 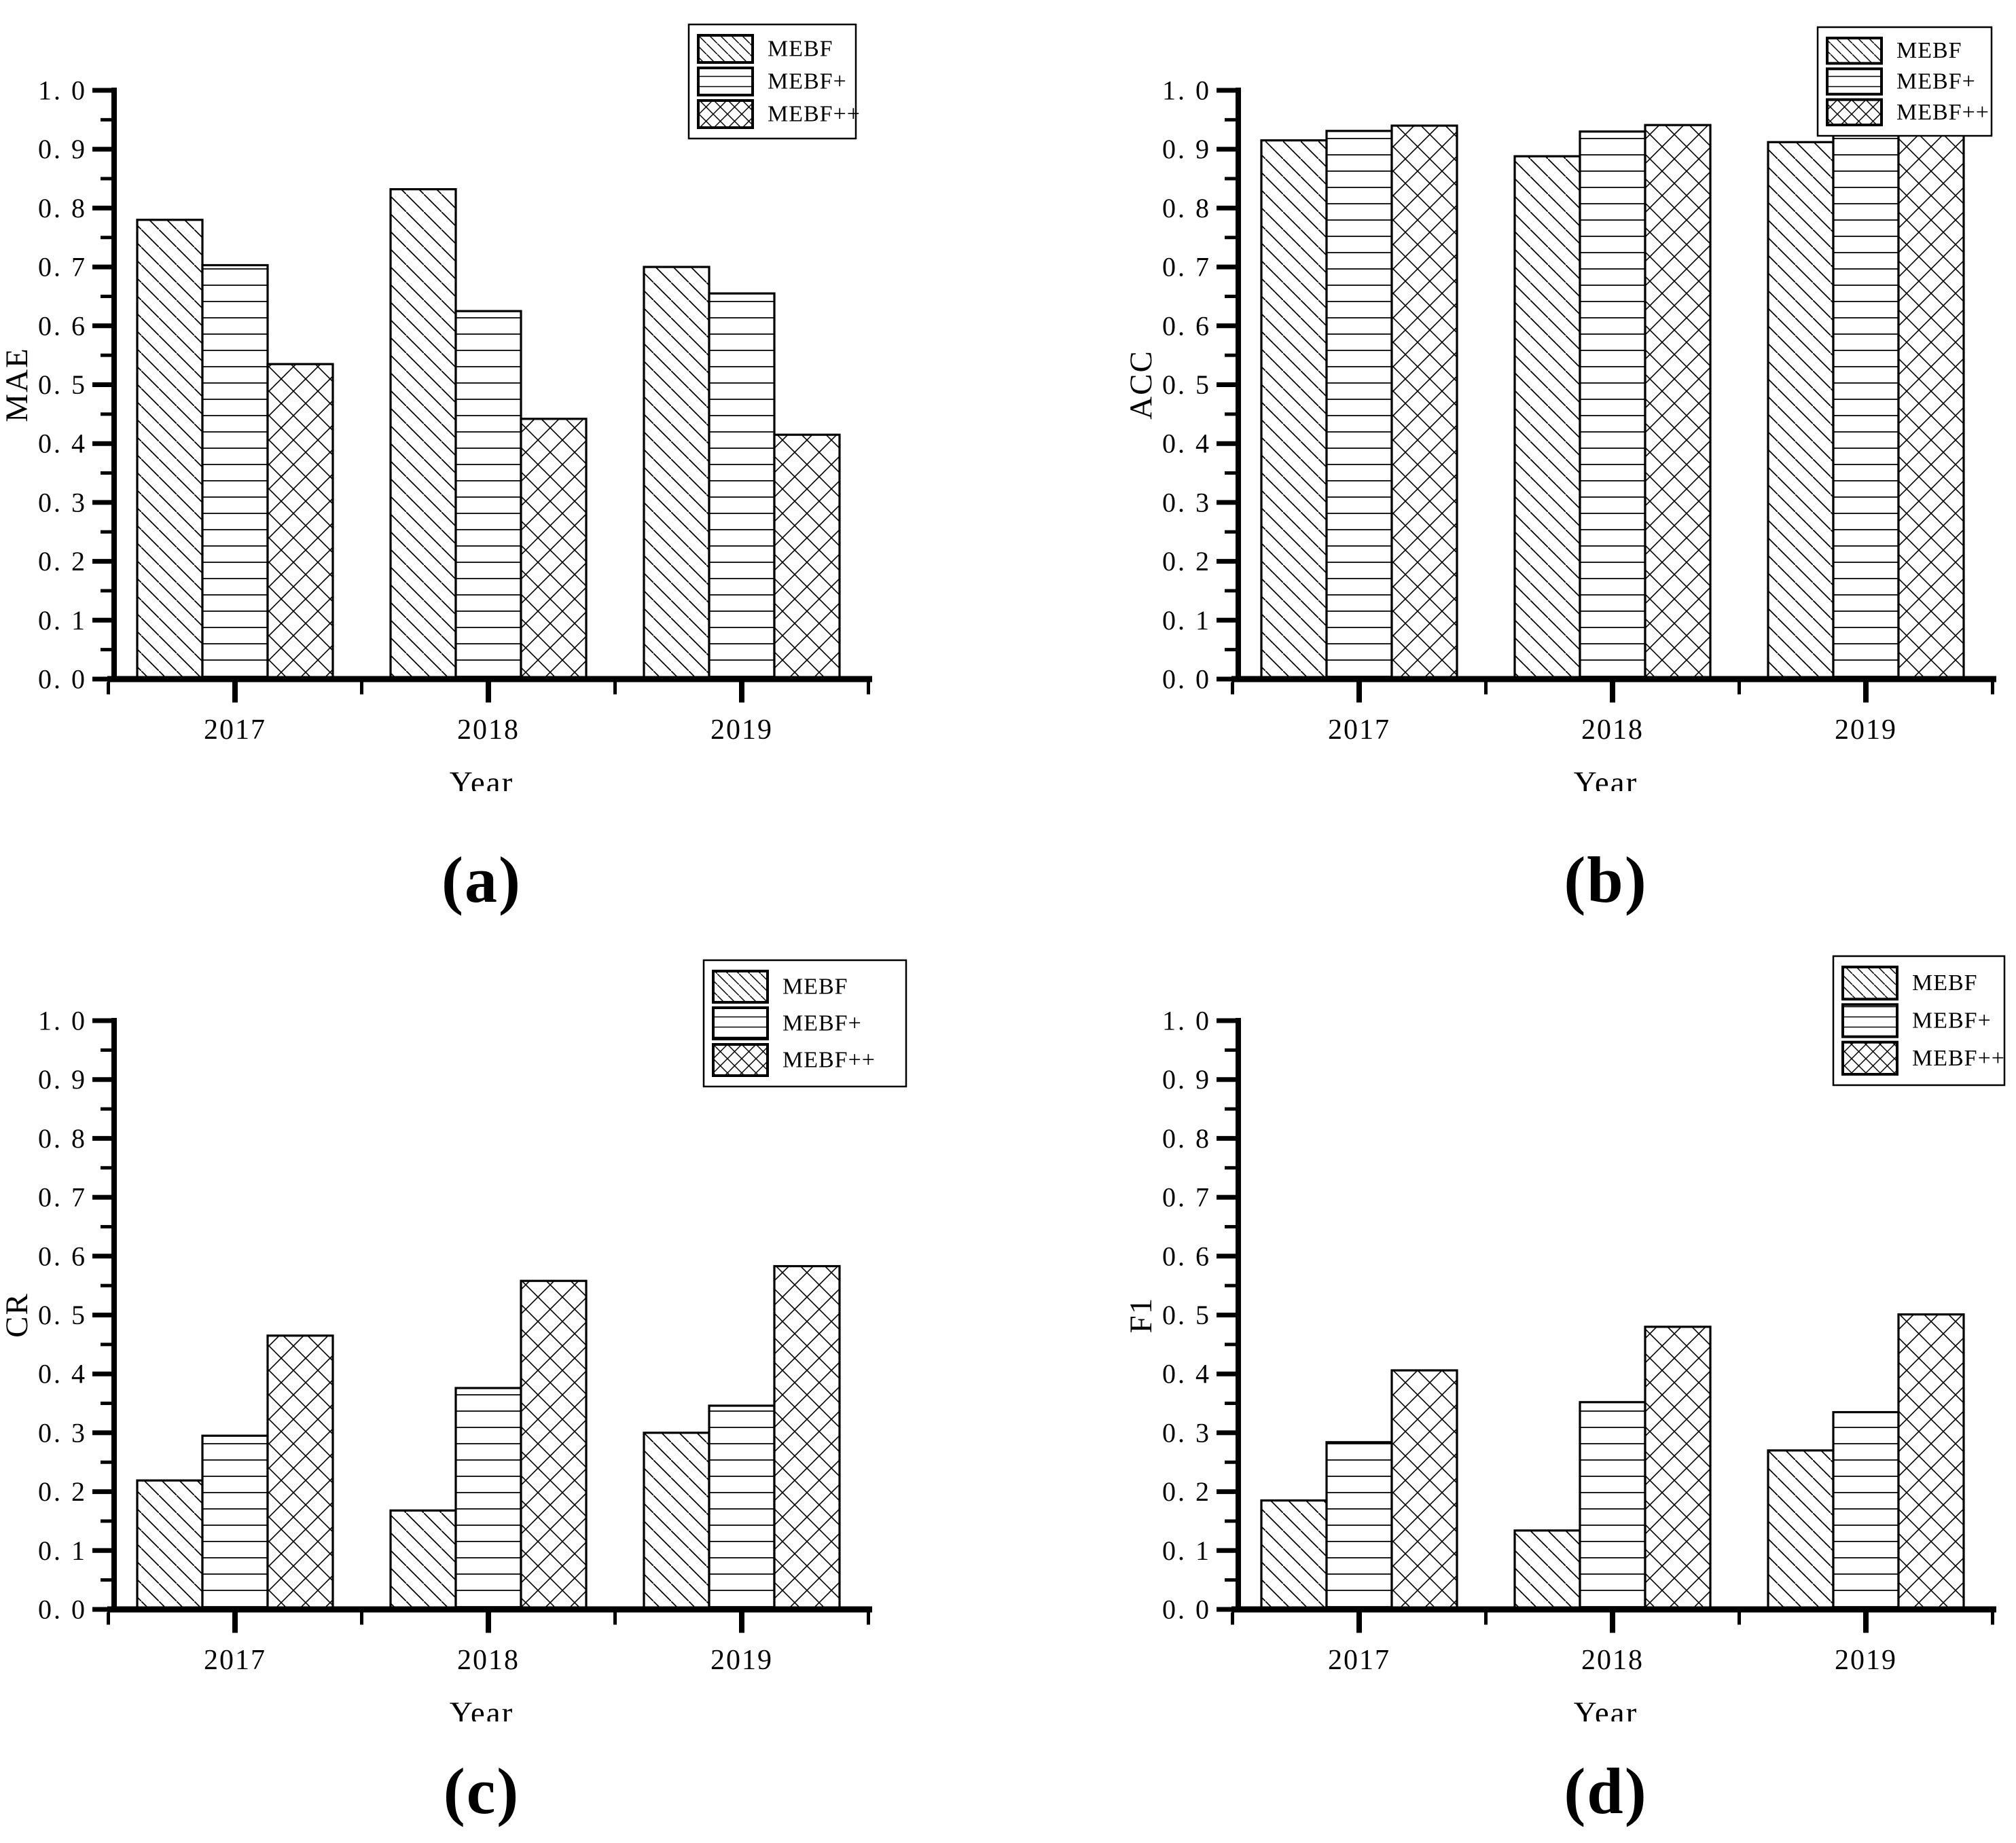 I want to click on y-axis-title: CR, so click(x=17, y=1315).